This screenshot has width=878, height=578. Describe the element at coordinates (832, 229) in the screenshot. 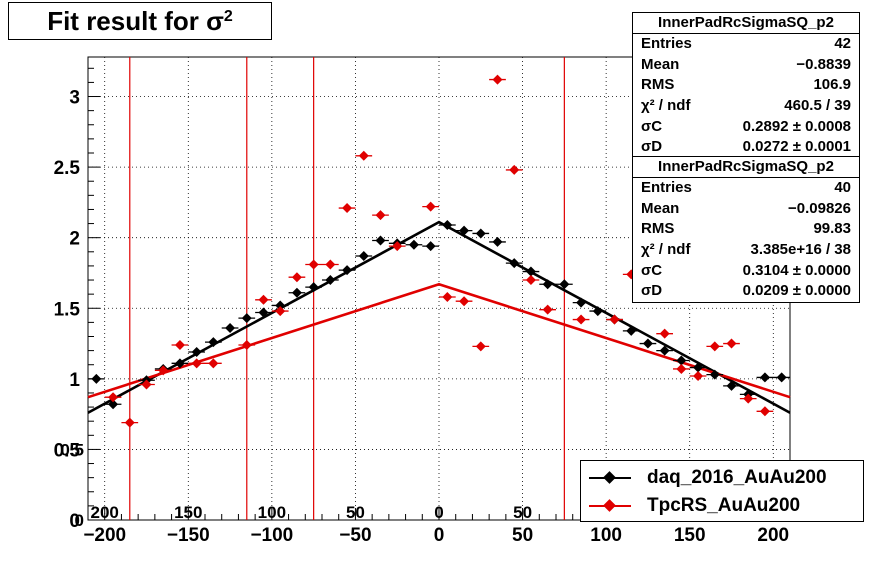

I see `stats-value: 99.83` at that location.